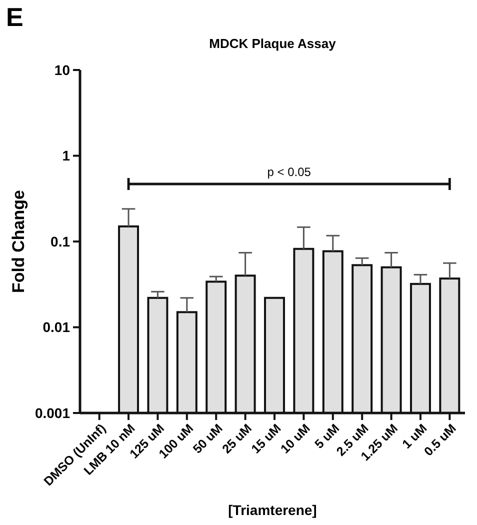 The width and height of the screenshot is (477, 525). I want to click on chart-title: MDCK Plaque Assay, so click(273, 43).